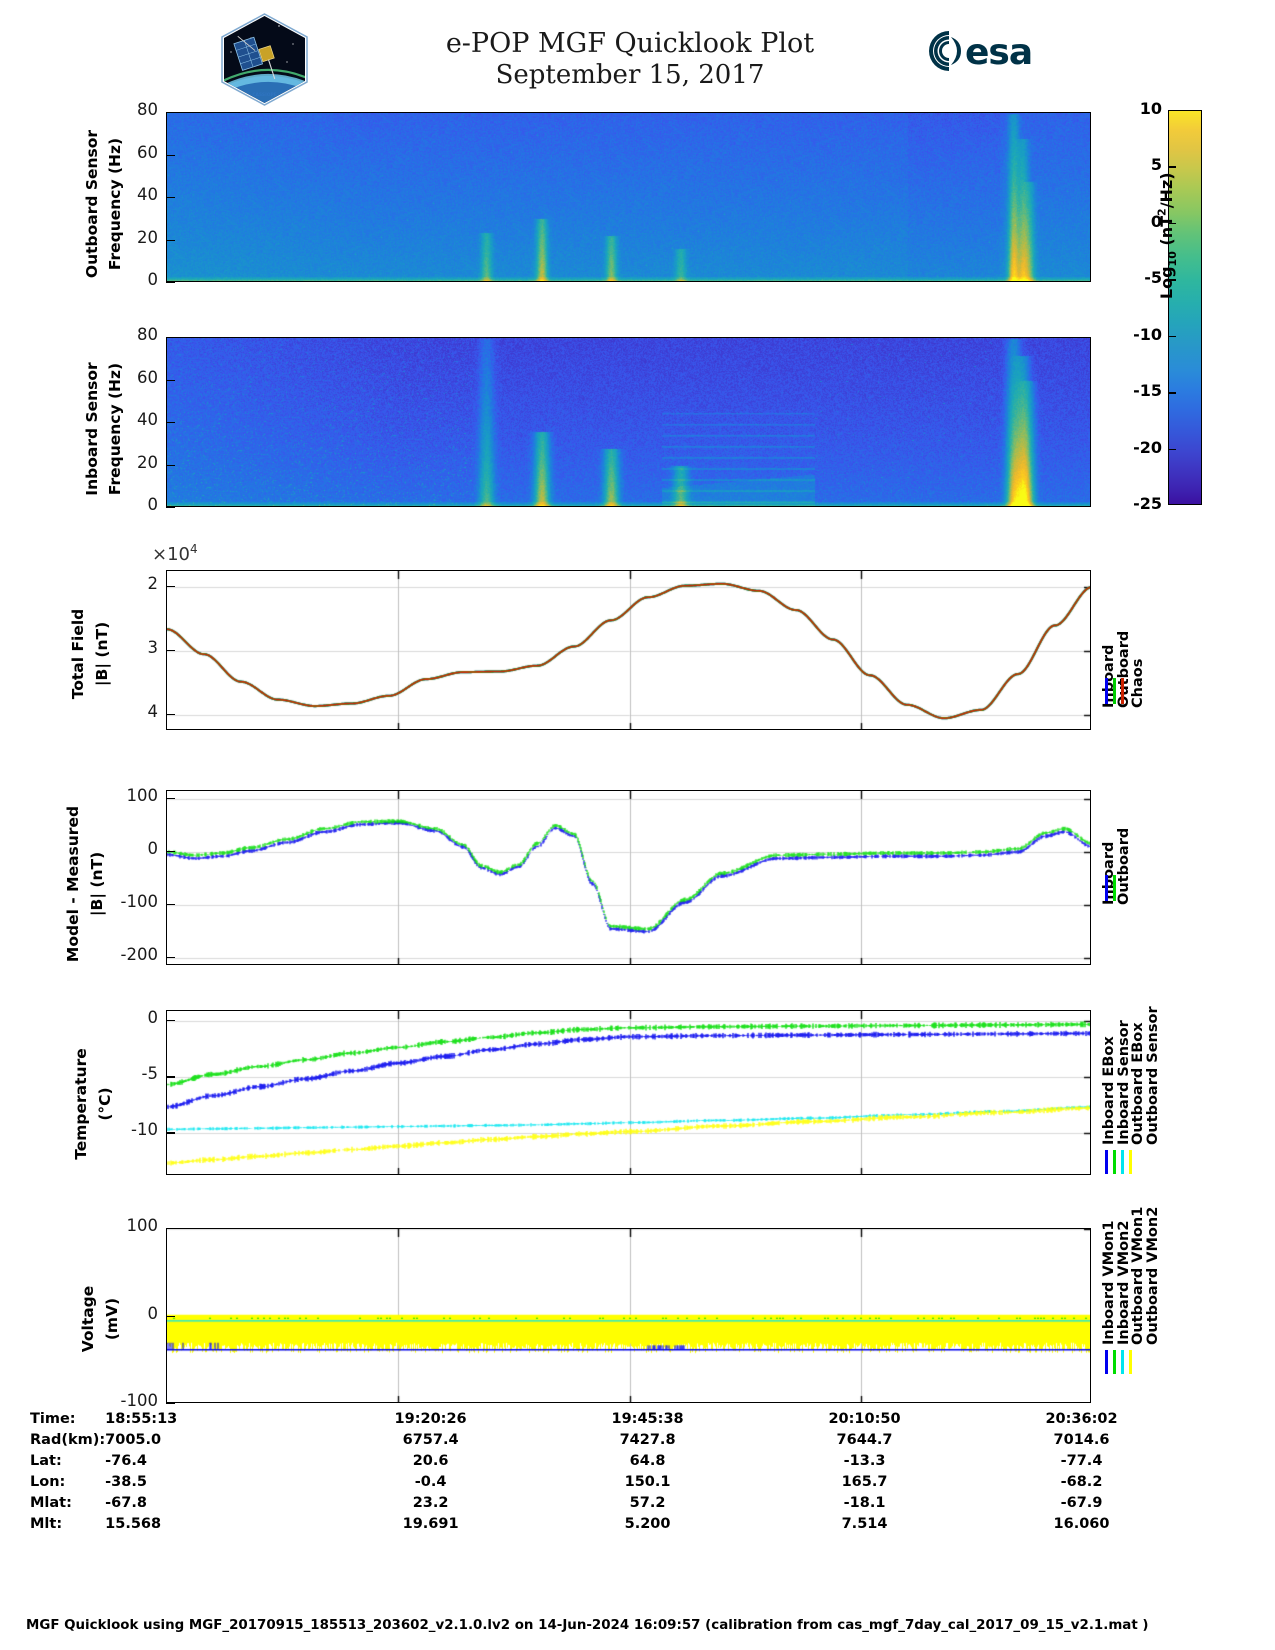 Image resolution: width=1275 pixels, height=1650 pixels. I want to click on colorbar-tick: -20, so click(1147, 447).